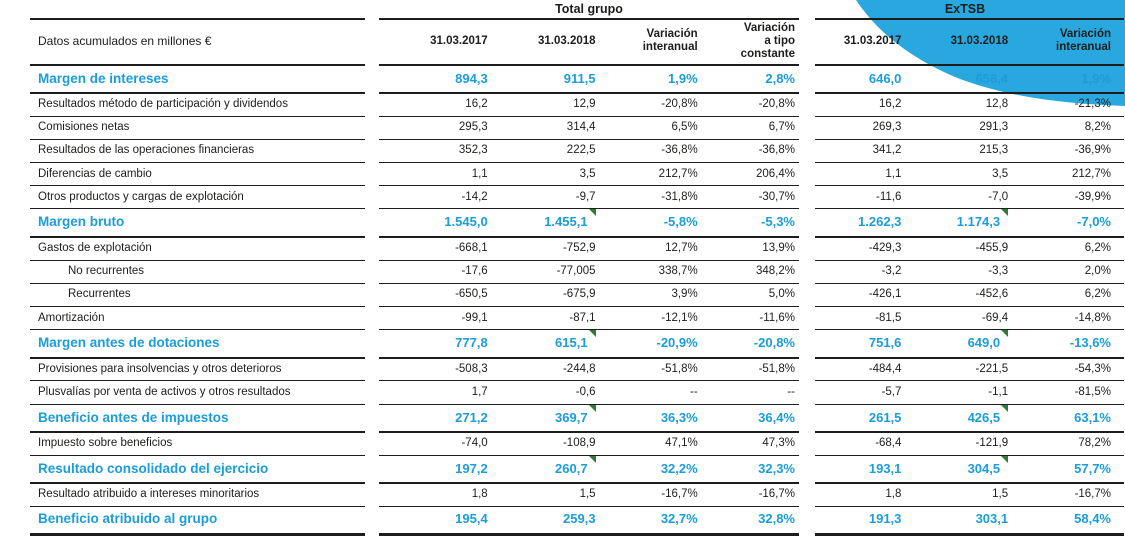  What do you see at coordinates (567, 40) in the screenshot?
I see `header-tg-2018: 31.03.2018` at bounding box center [567, 40].